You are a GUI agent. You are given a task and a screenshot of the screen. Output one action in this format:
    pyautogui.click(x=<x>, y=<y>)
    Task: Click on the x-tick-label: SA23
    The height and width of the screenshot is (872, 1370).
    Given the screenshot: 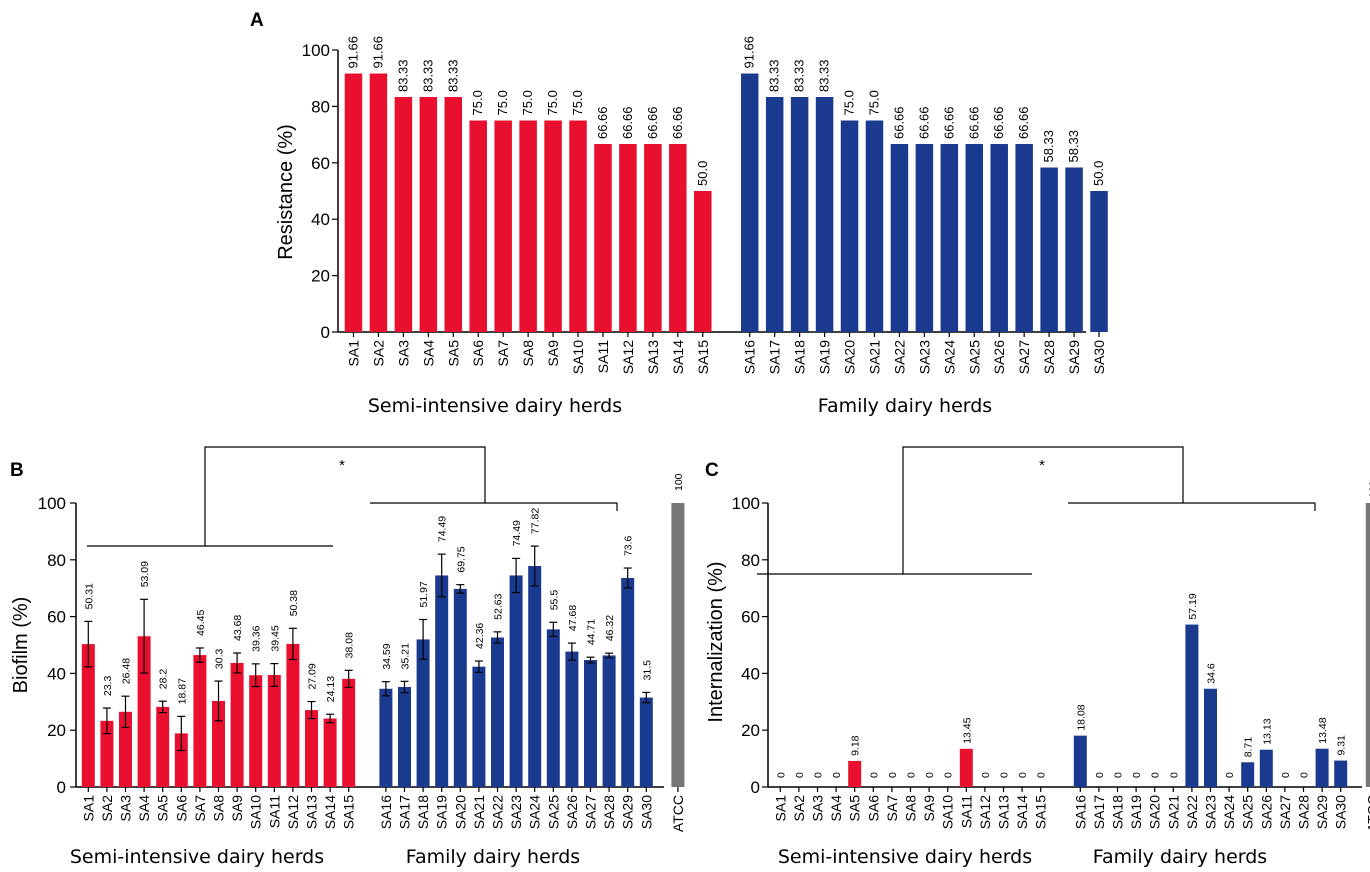 What is the action you would take?
    pyautogui.click(x=516, y=812)
    